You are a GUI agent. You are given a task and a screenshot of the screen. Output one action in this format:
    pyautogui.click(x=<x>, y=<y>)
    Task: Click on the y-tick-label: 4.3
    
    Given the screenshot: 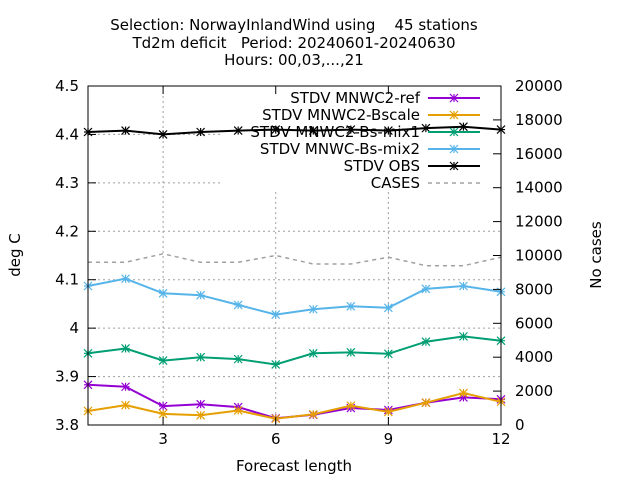 What is the action you would take?
    pyautogui.click(x=67, y=183)
    